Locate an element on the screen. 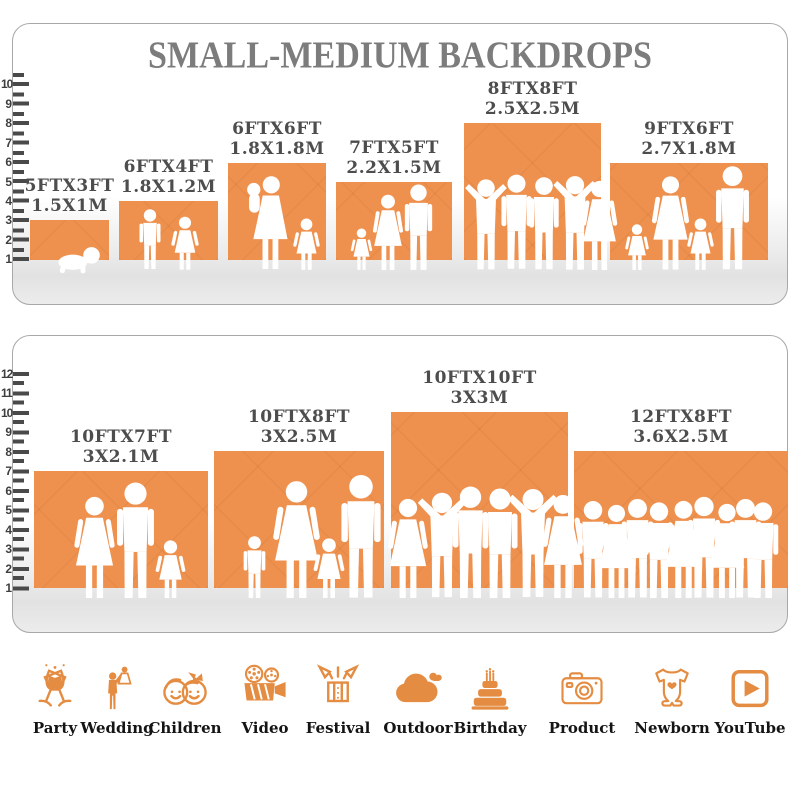 The height and width of the screenshot is (800, 800). category-label: Video is located at coordinates (265, 728).